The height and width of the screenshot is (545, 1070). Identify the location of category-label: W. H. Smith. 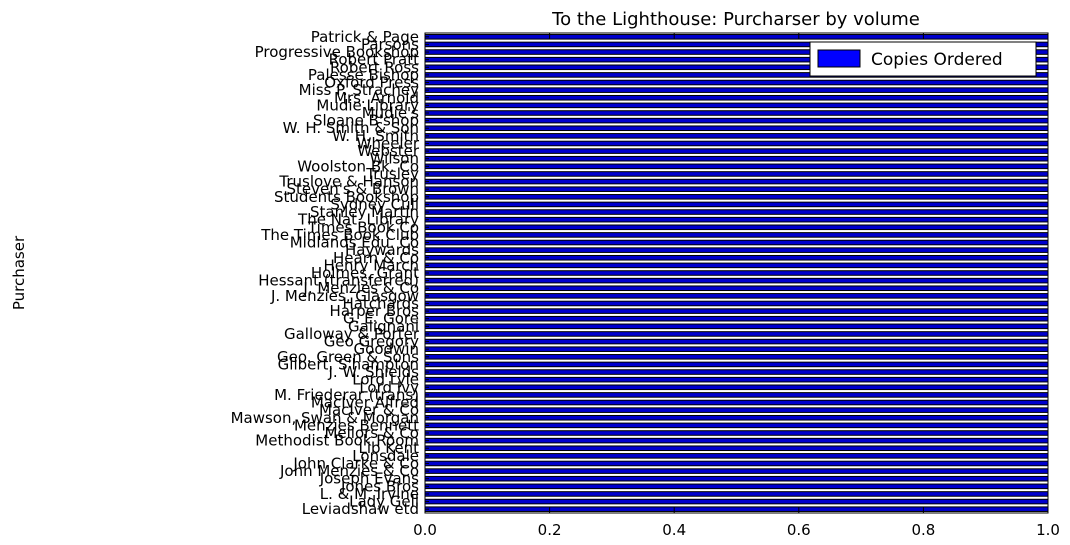
(375, 136).